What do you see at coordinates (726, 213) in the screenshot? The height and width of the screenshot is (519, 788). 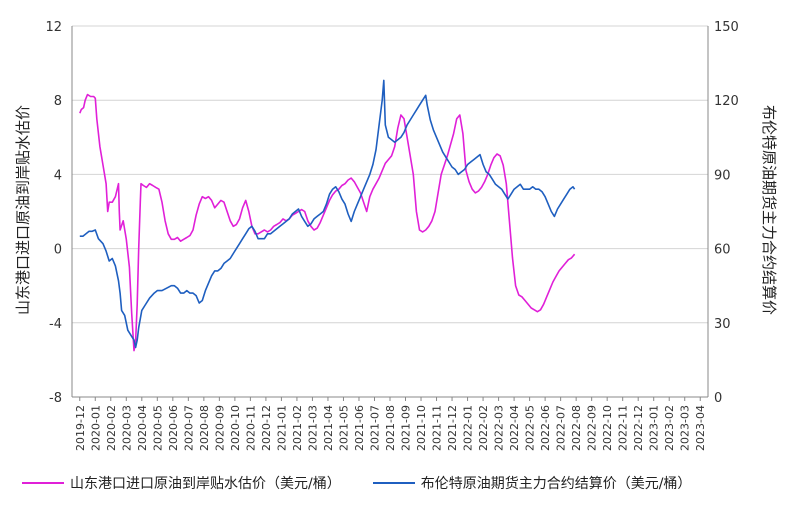 I see `right-axis-ticks: 0 30 60 90 120 150` at bounding box center [726, 213].